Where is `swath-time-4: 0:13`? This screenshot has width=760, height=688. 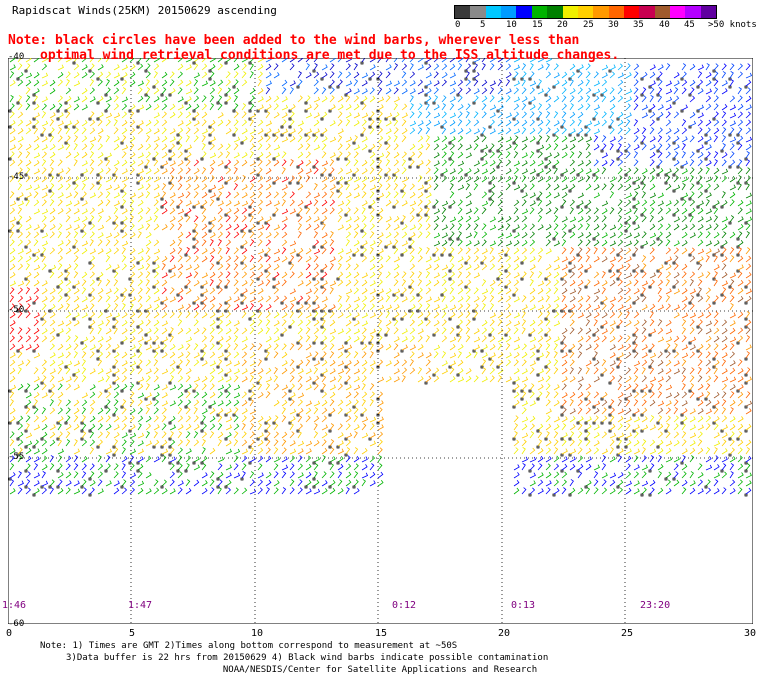
swath-time-4: 0:13 is located at coordinates (523, 605).